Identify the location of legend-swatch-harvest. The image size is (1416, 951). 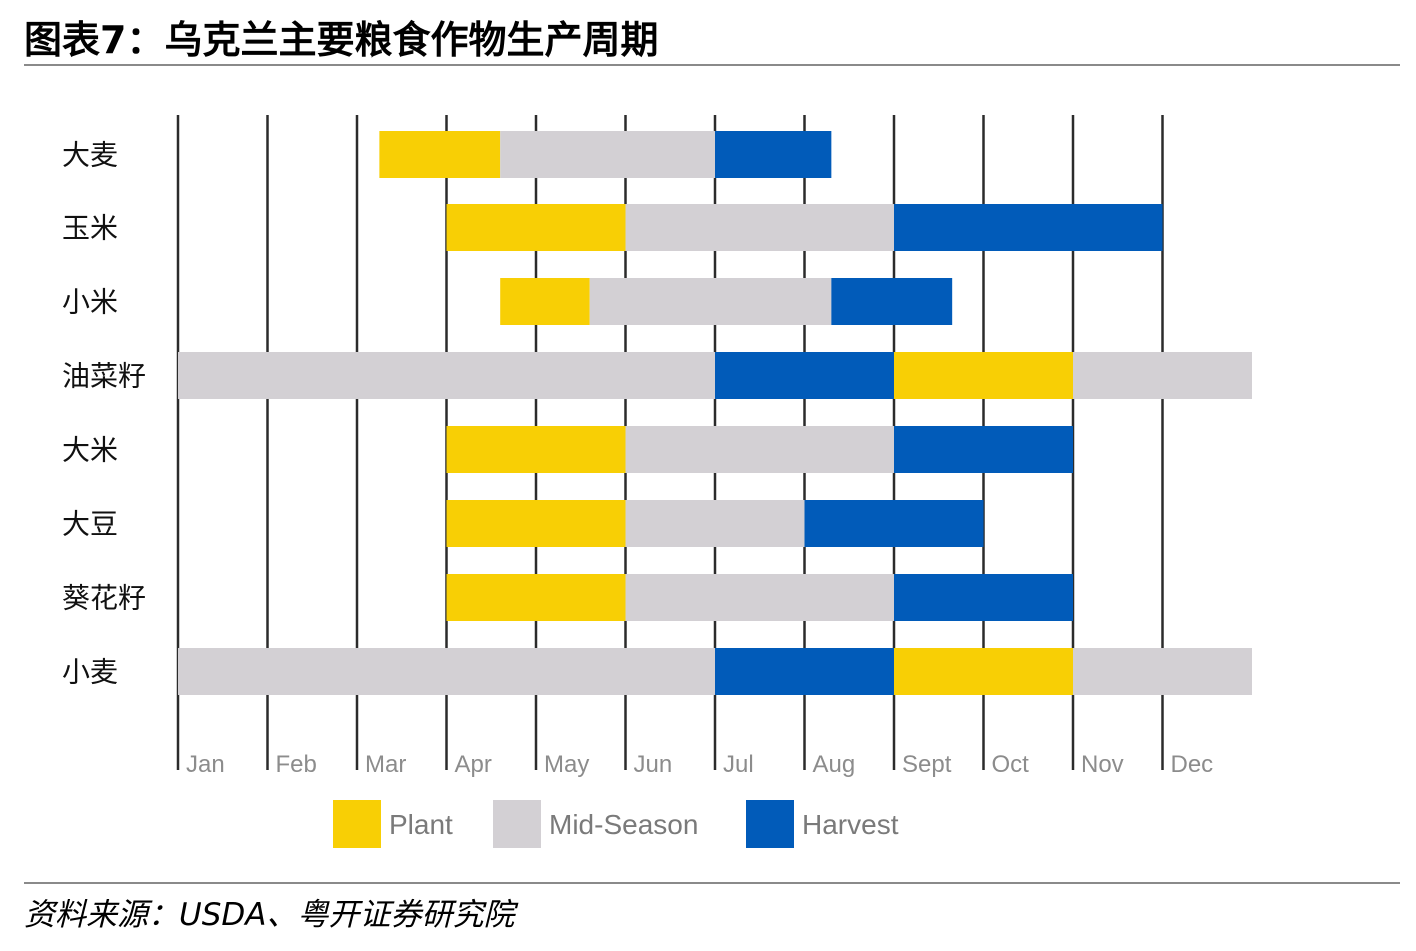
(770, 824).